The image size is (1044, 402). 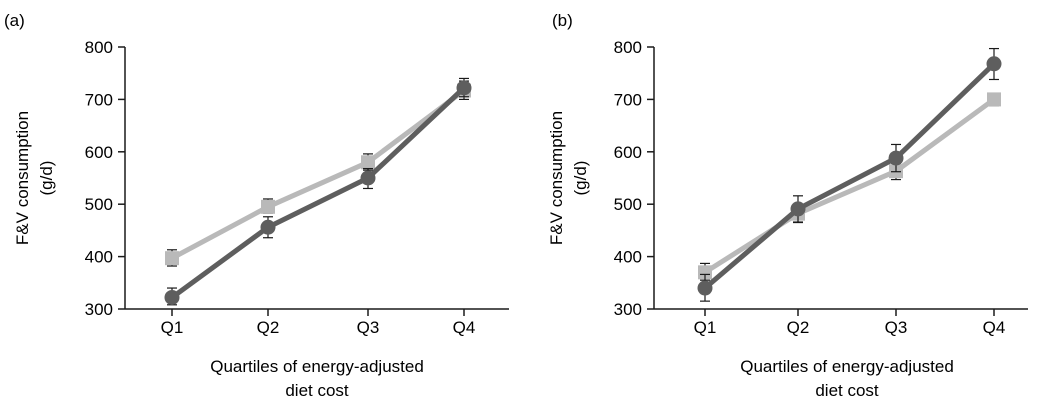 I want to click on panel-label: (b), so click(x=562, y=20).